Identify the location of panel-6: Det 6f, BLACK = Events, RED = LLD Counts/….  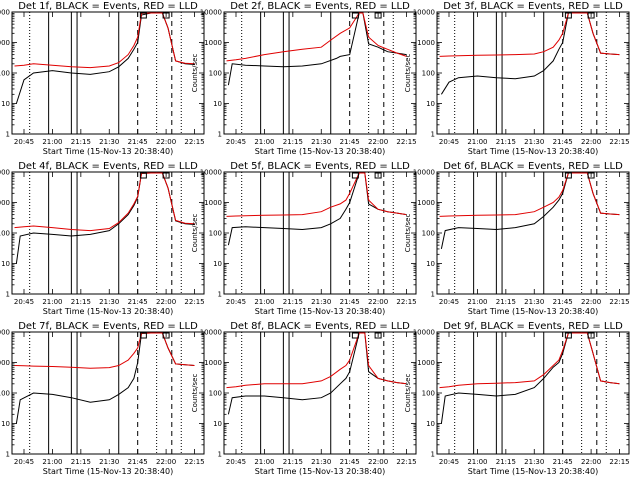
(517, 238).